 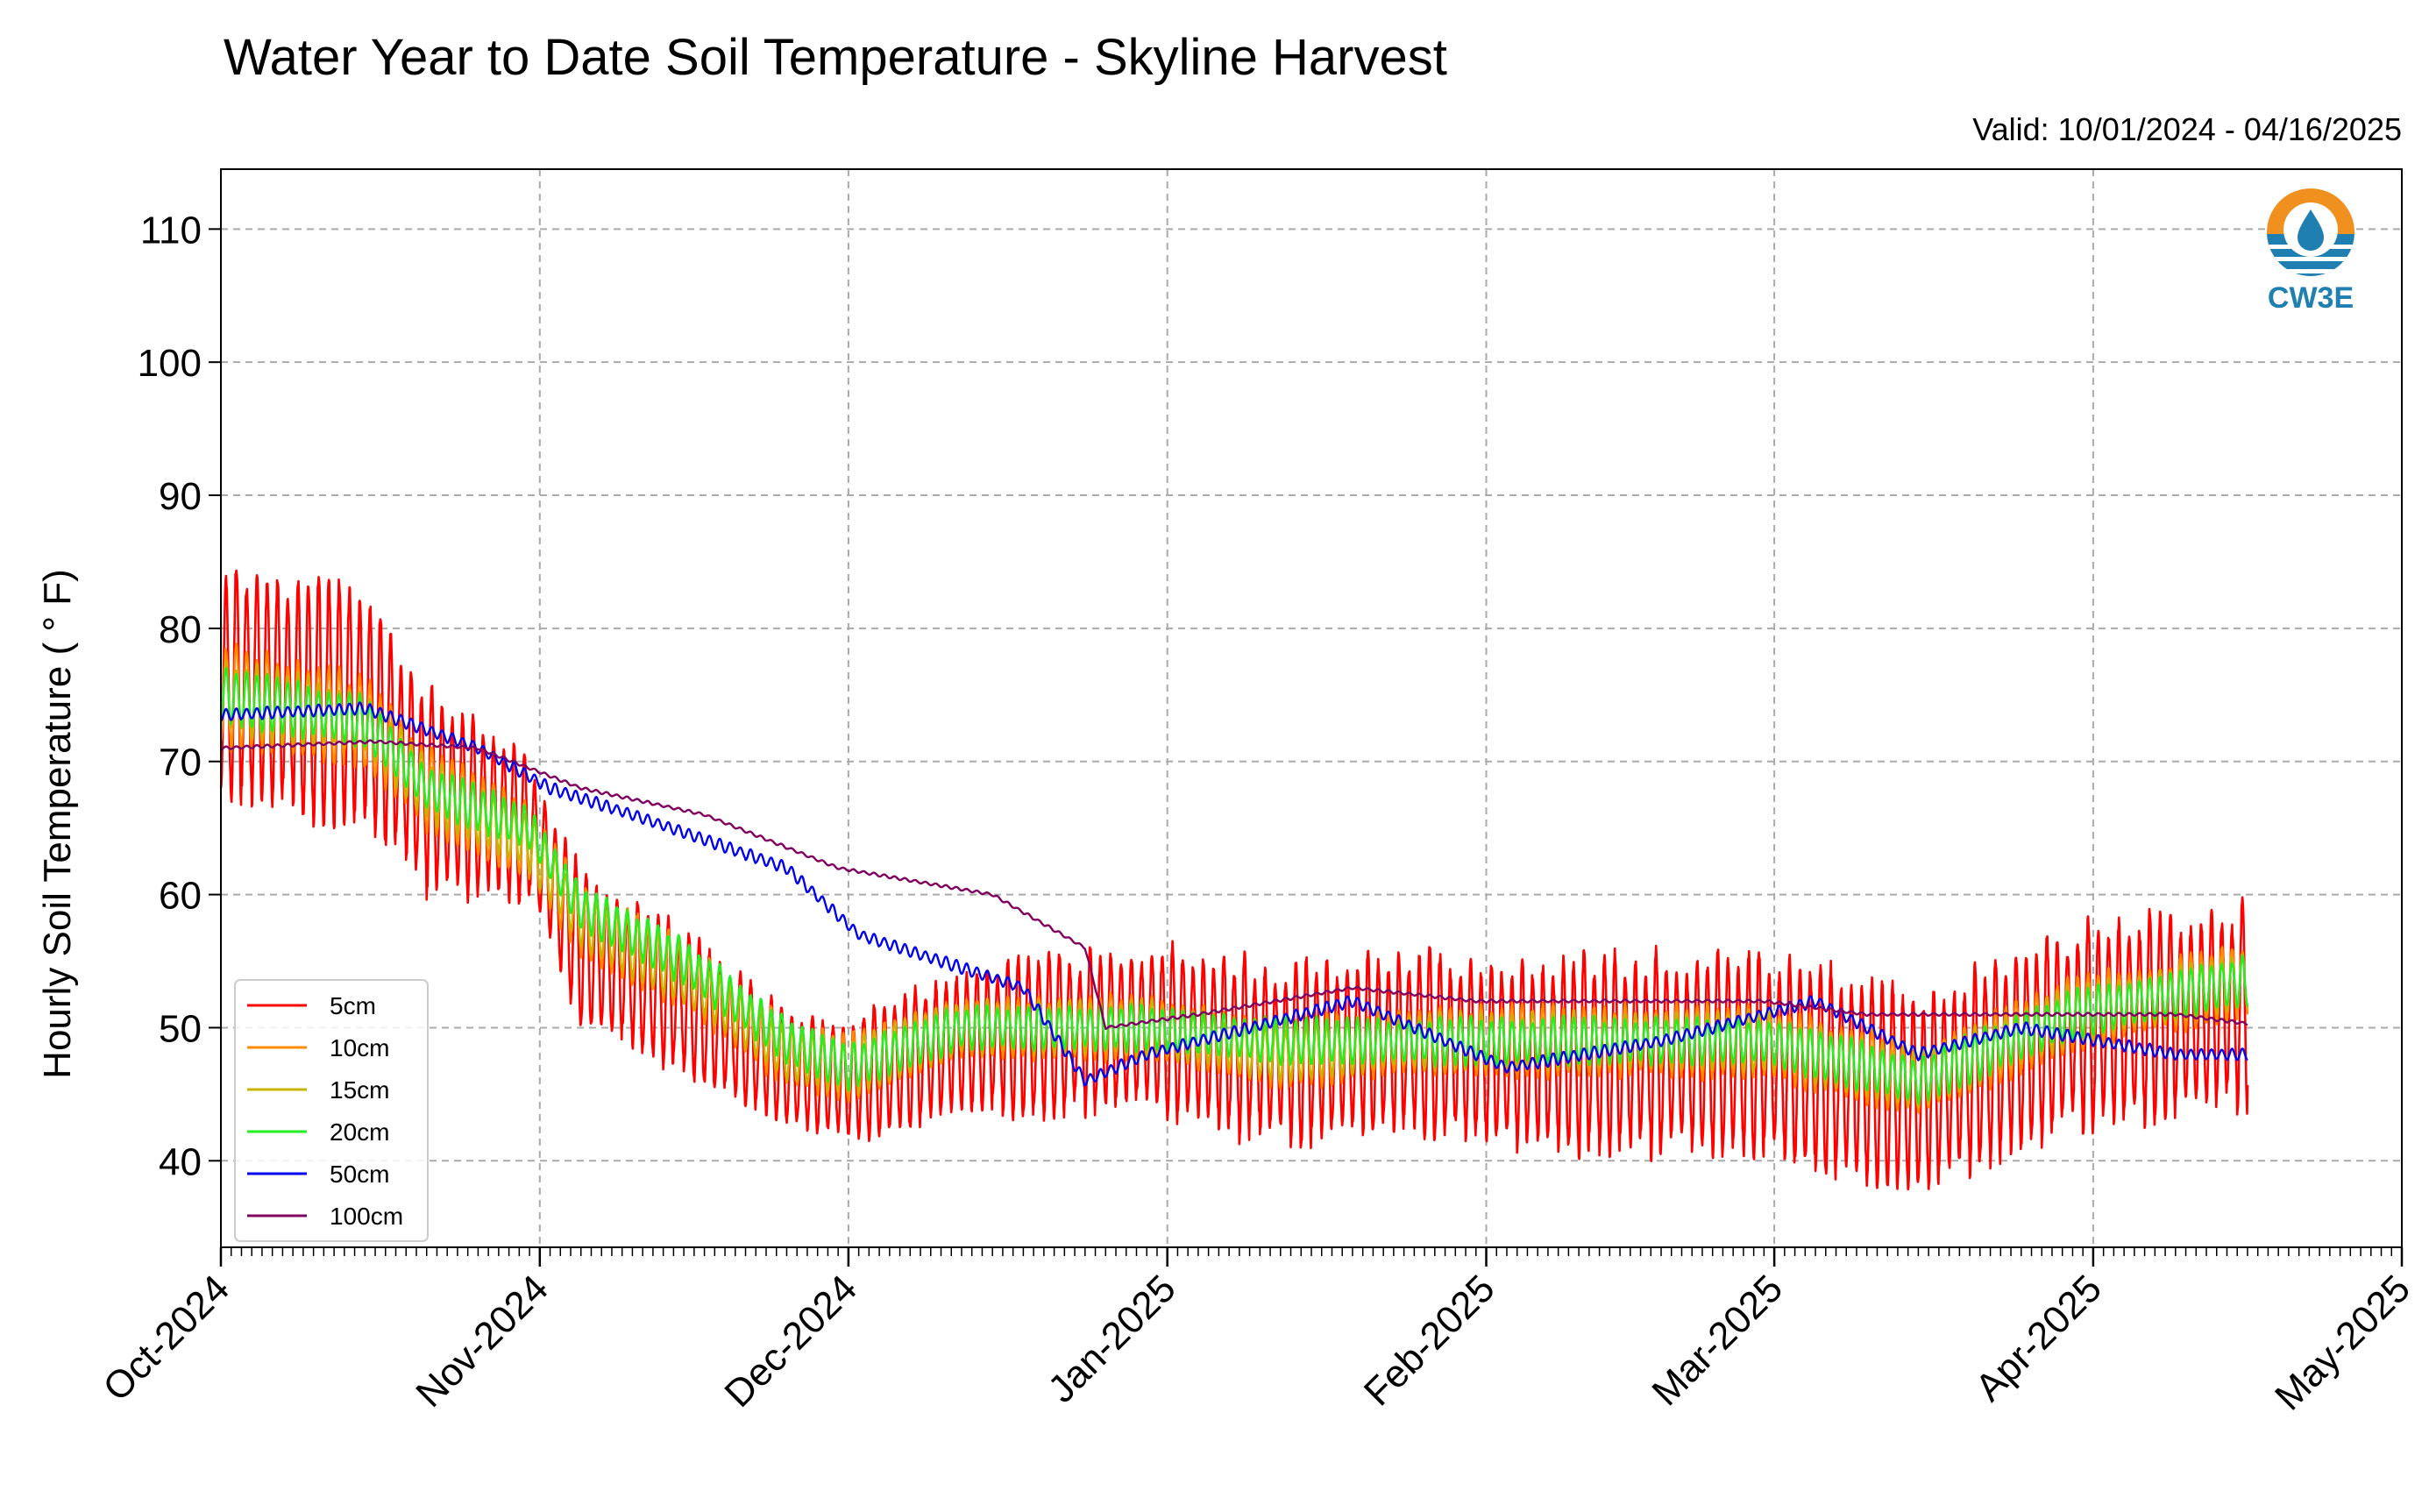 What do you see at coordinates (2187, 129) in the screenshot?
I see `chart-subtitle: Valid: 10/01/2024 - 04/16/2025` at bounding box center [2187, 129].